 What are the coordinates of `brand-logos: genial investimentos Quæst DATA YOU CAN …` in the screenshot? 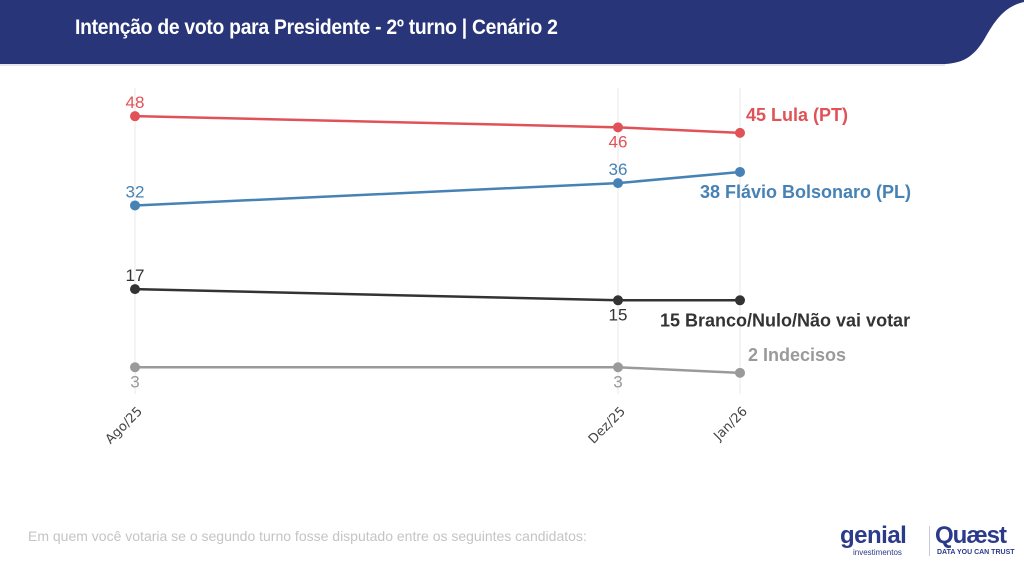 It's located at (930, 542).